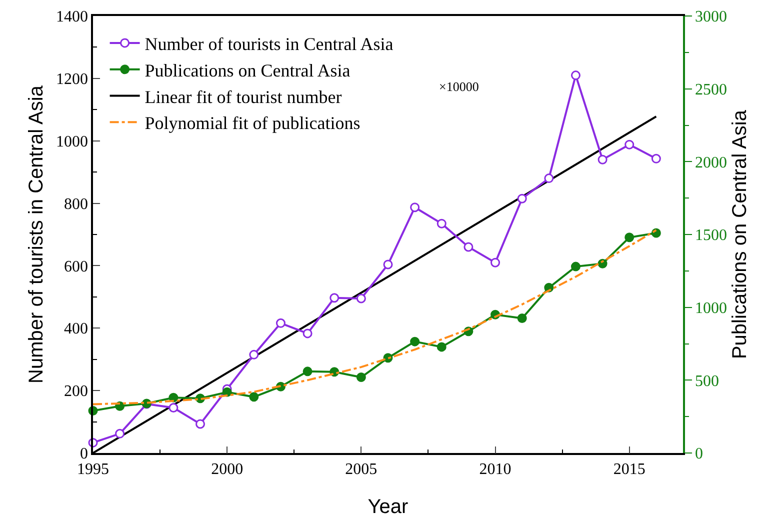 The height and width of the screenshot is (518, 762). Describe the element at coordinates (84, 454) in the screenshot. I see `y-tick-label: 0` at that location.